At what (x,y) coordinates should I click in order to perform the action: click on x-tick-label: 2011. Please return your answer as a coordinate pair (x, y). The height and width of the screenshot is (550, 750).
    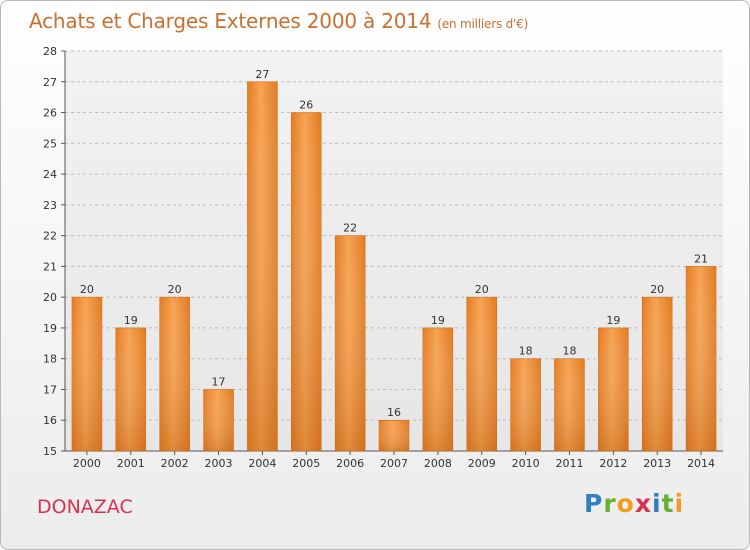
    Looking at the image, I should click on (569, 463).